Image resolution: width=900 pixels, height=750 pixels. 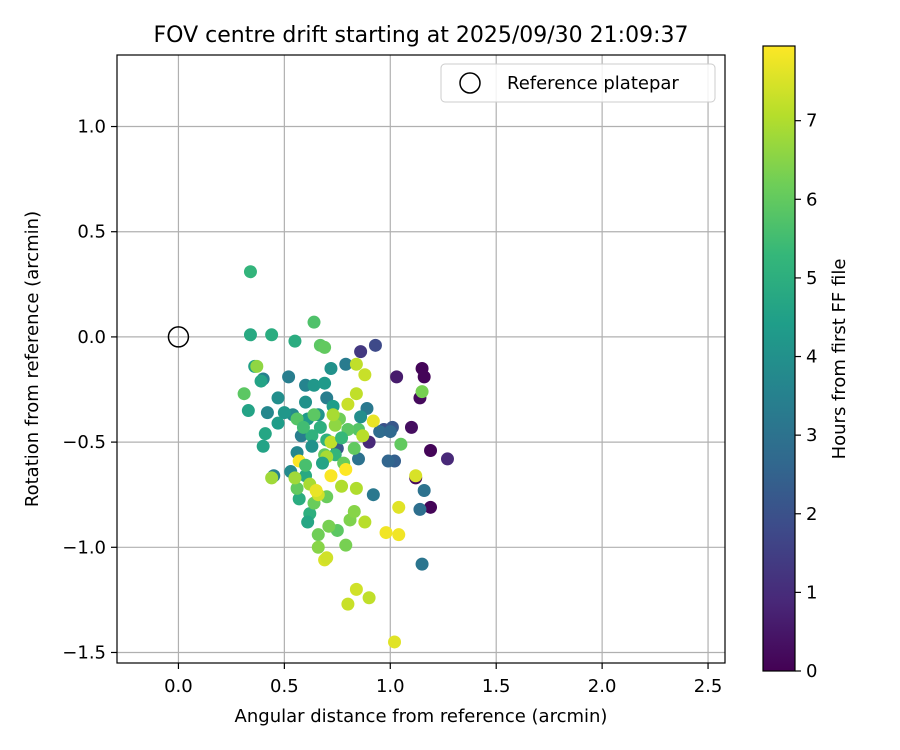 I want to click on colorbar-tick-label: 2, so click(x=811, y=514).